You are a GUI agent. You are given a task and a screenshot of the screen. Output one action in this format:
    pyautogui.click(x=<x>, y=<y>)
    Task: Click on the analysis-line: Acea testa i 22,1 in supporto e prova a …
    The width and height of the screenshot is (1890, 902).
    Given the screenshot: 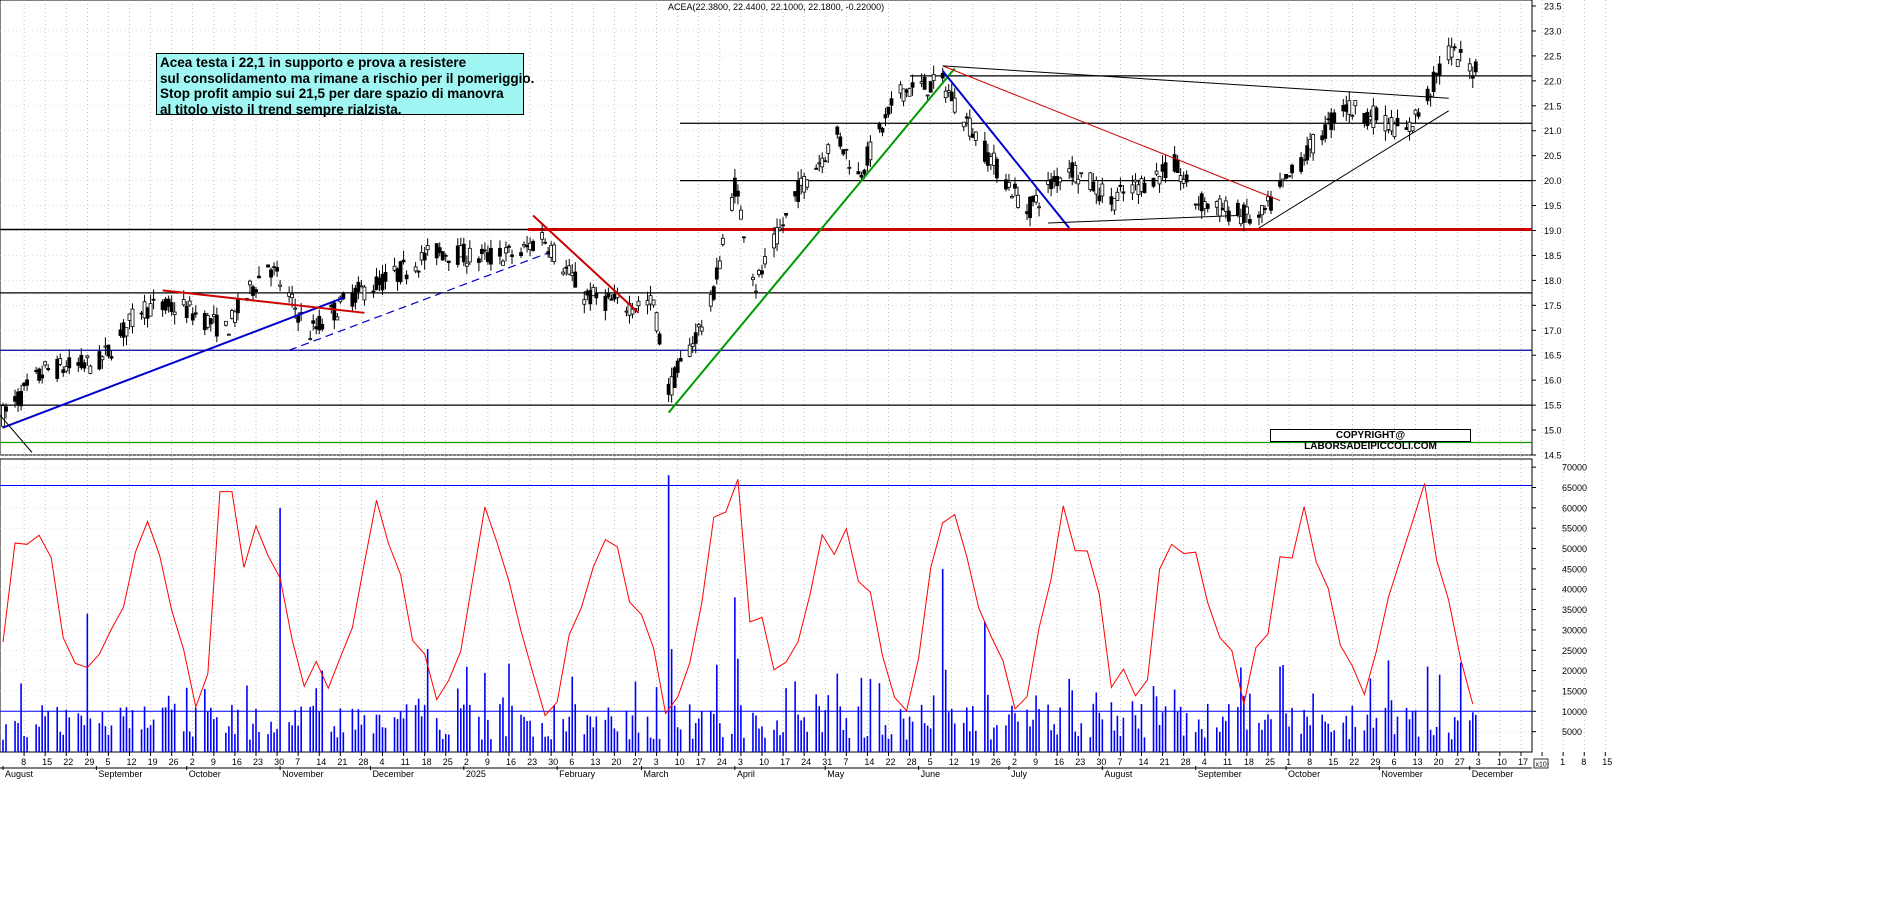 What is the action you would take?
    pyautogui.click(x=313, y=62)
    